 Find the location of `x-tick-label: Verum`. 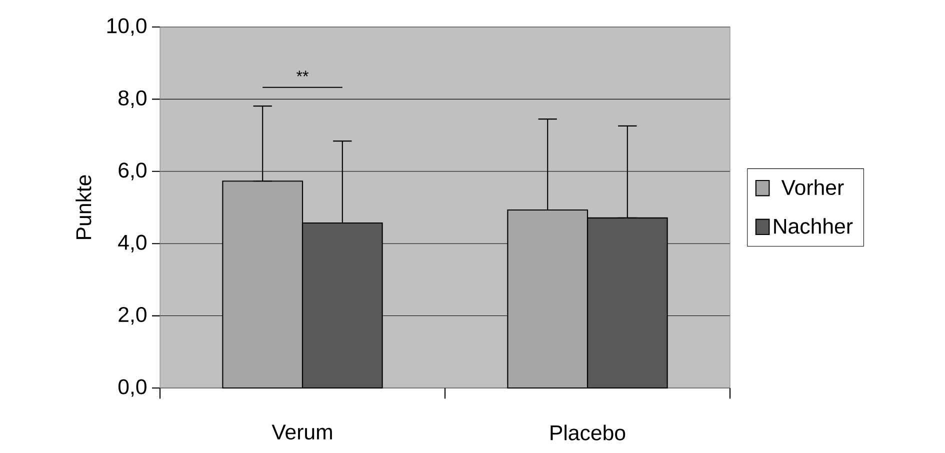

x-tick-label: Verum is located at coordinates (302, 432).